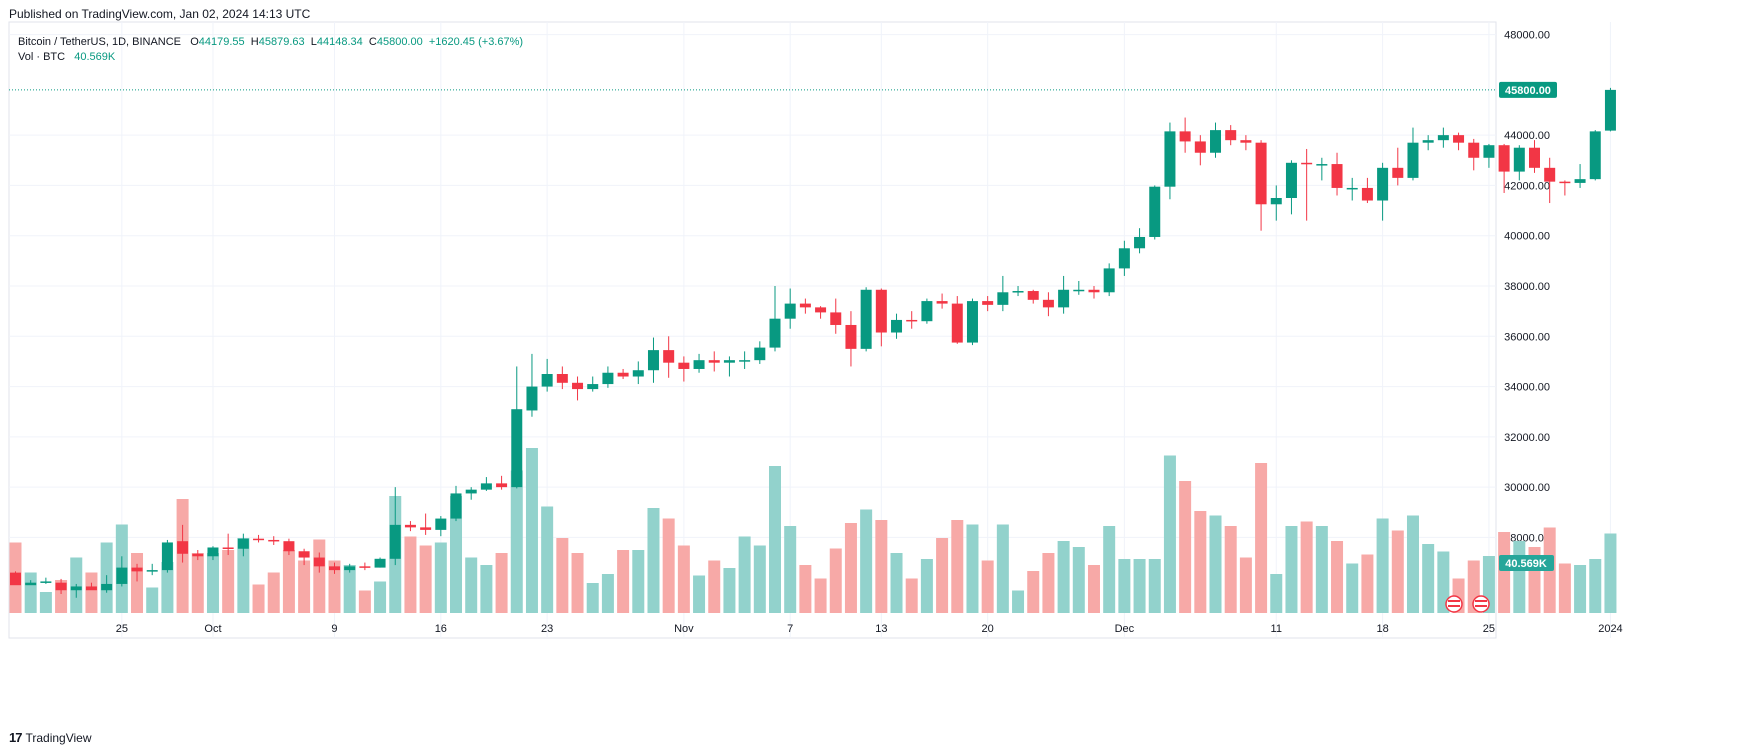  Describe the element at coordinates (1528, 89) in the screenshot. I see `last-price-badge` at that location.